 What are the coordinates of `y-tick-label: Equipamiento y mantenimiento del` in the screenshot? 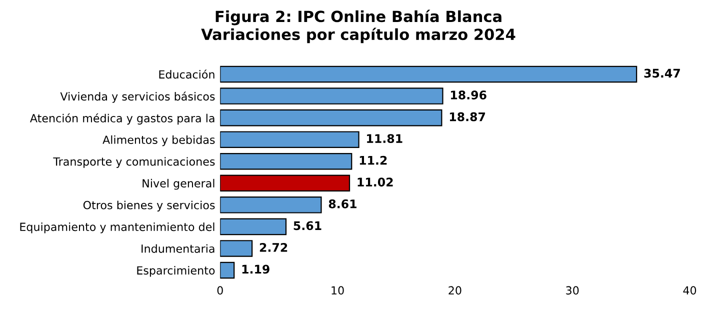 It's located at (117, 228).